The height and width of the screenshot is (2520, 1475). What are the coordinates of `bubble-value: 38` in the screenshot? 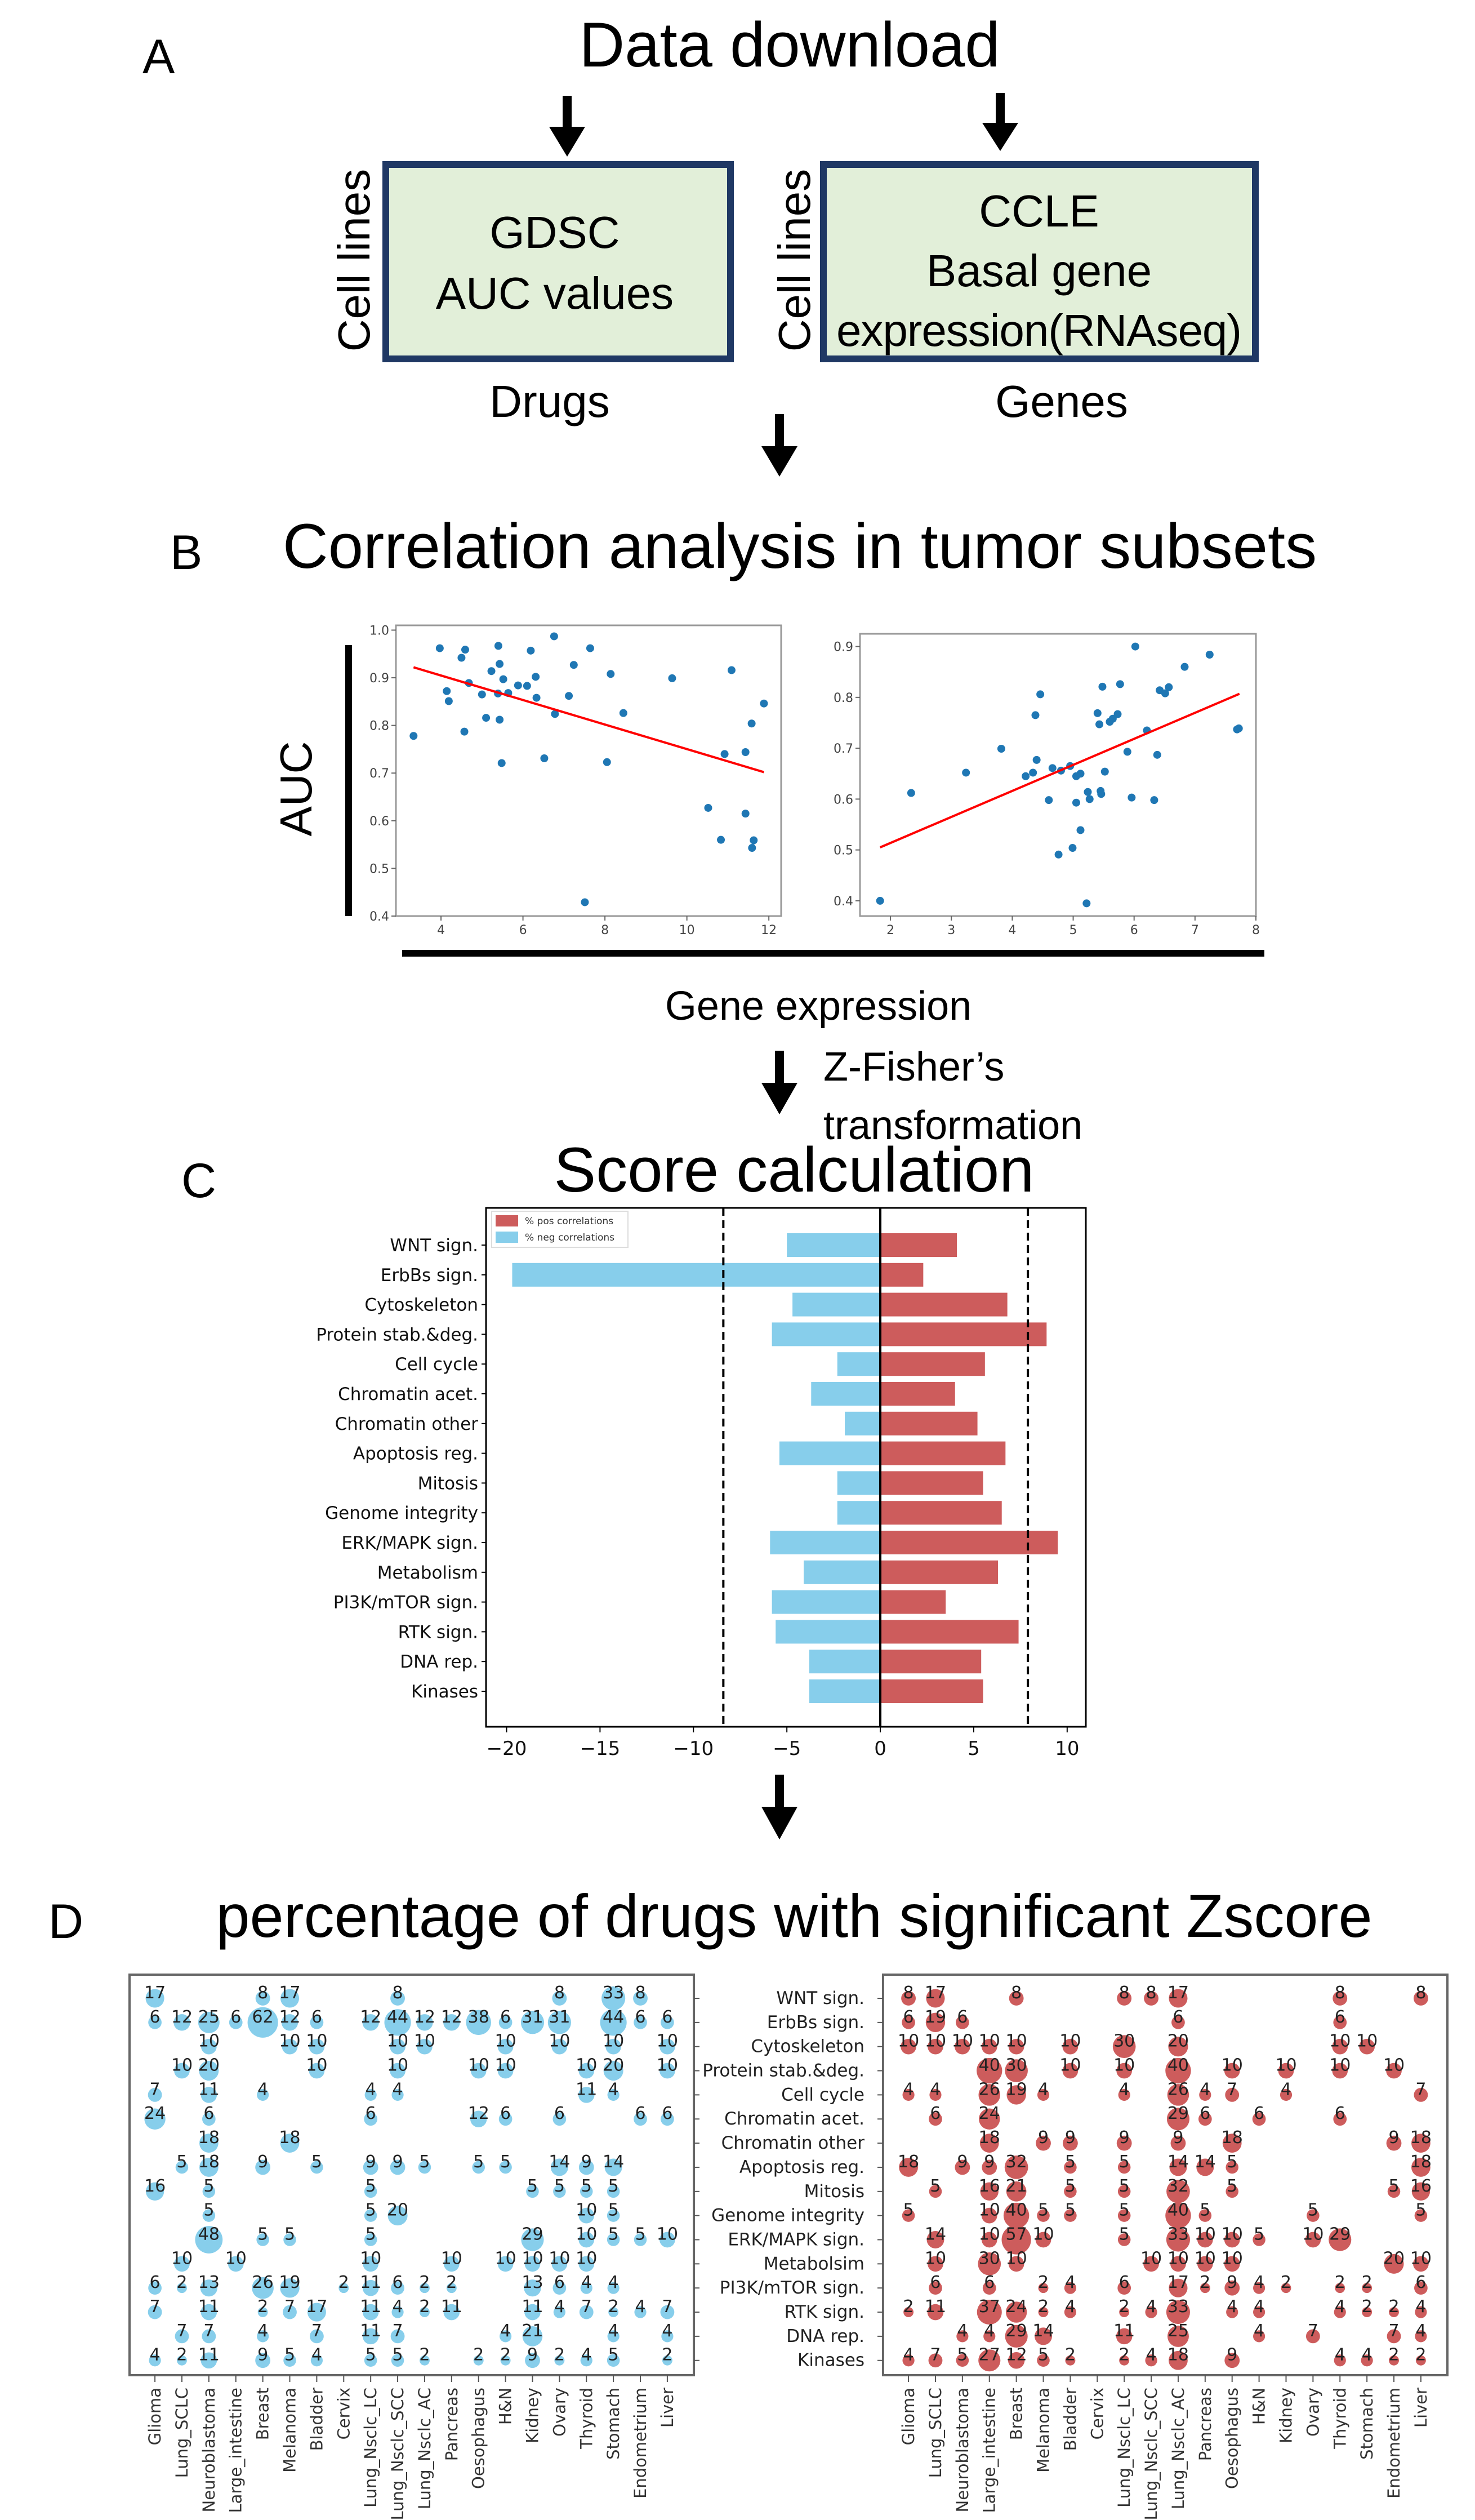 It's located at (479, 2017).